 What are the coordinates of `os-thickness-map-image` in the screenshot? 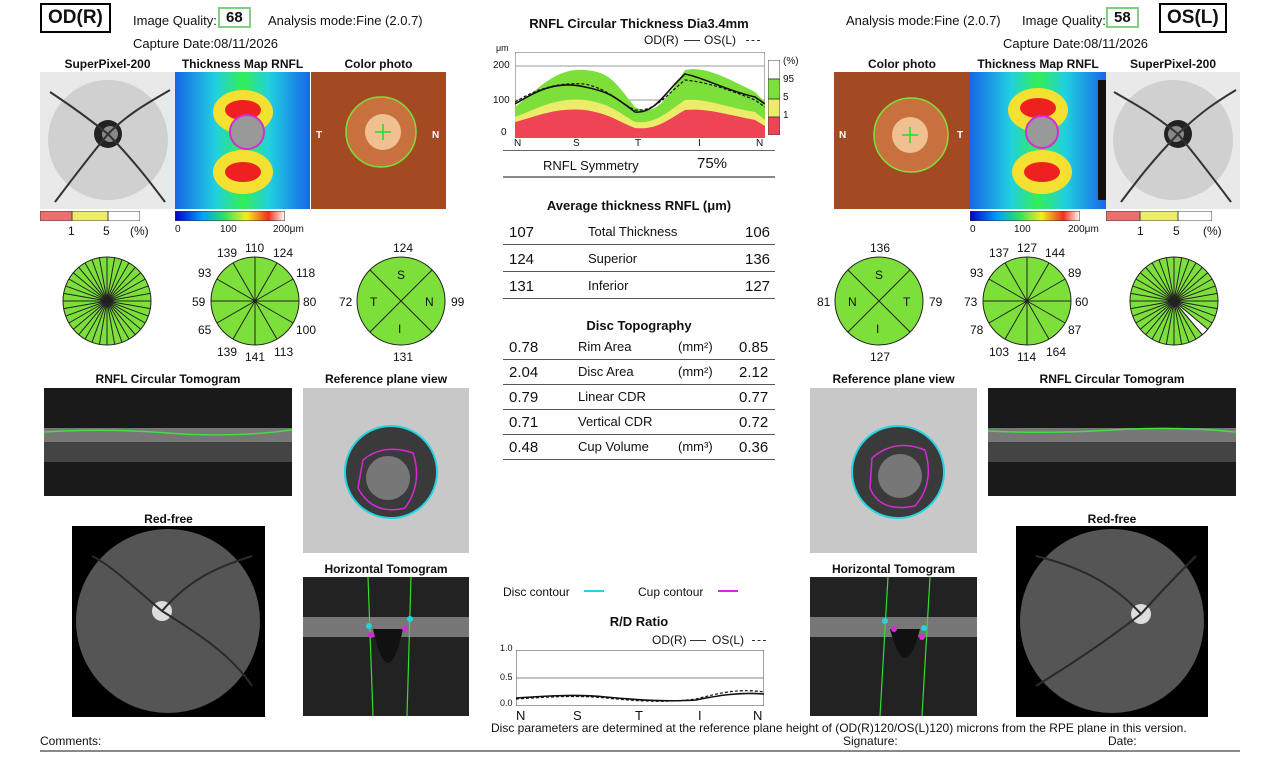 It's located at (1038, 140).